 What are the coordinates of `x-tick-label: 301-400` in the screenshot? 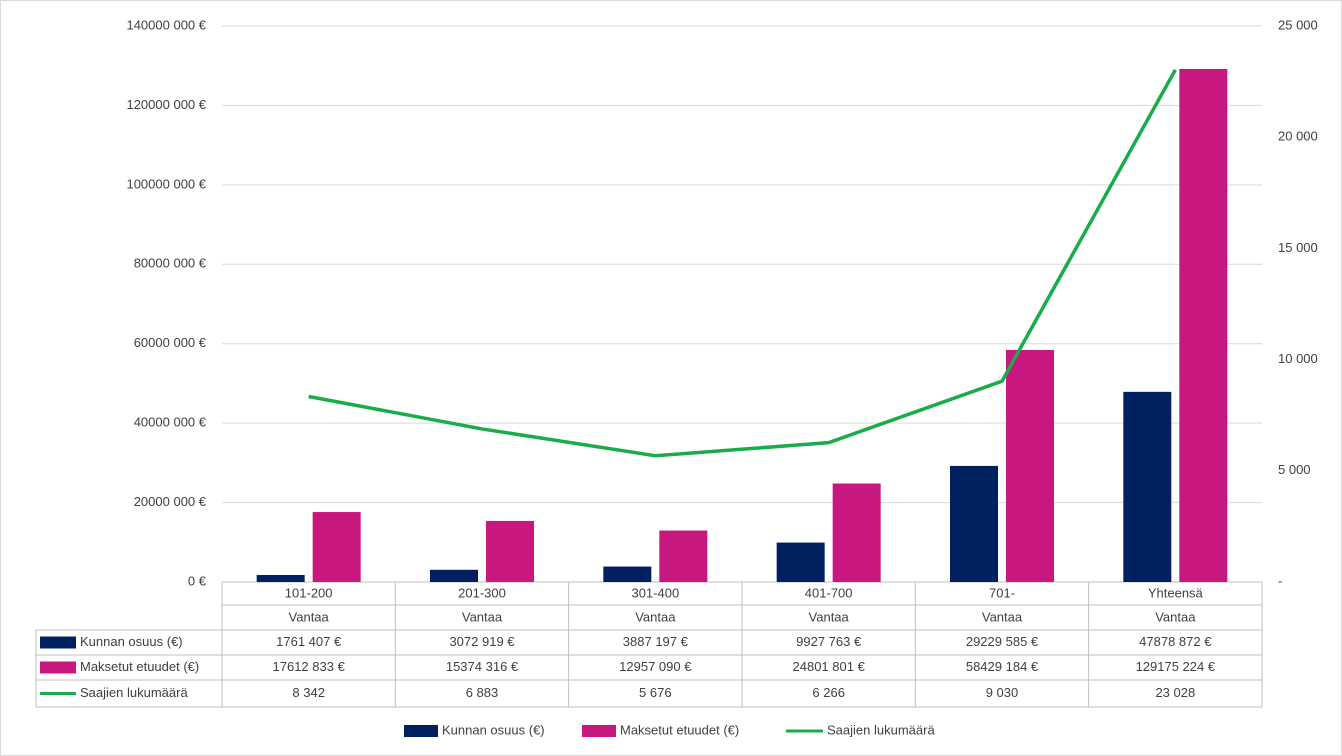 It's located at (655, 592).